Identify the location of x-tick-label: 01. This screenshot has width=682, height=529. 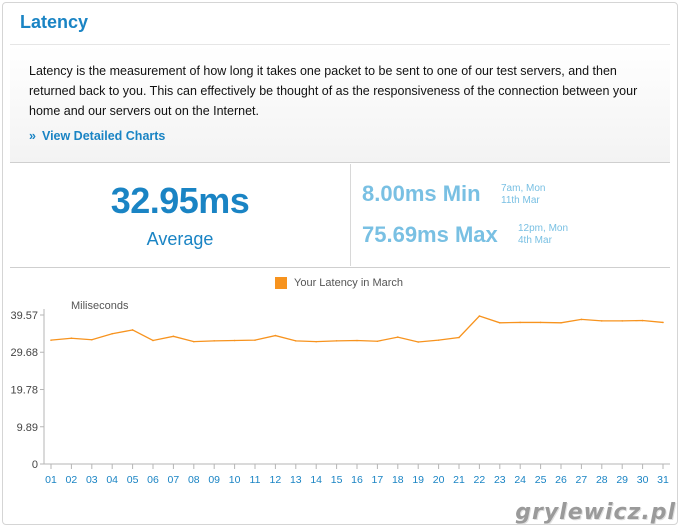
(51, 480).